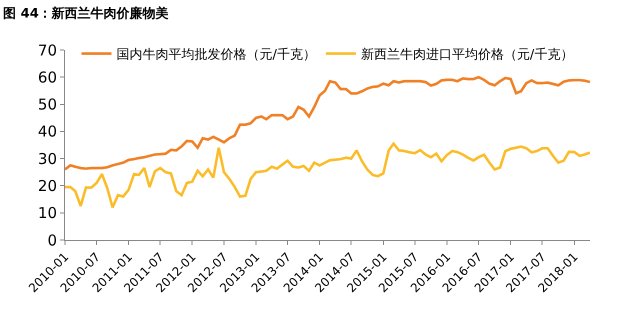 Image resolution: width=626 pixels, height=335 pixels. What do you see at coordinates (47, 77) in the screenshot?
I see `y-tick-label: 60` at bounding box center [47, 77].